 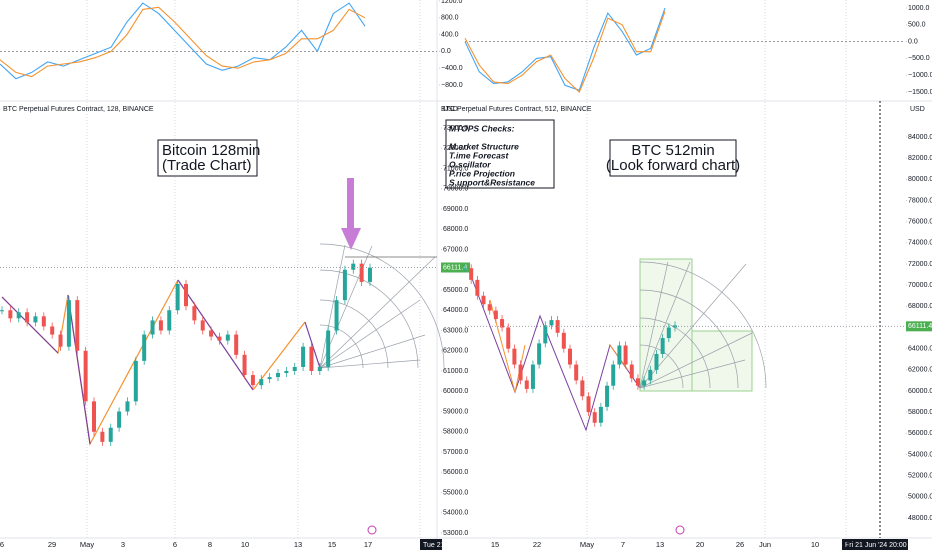 I want to click on x-tick-label: 29, so click(x=52, y=544).